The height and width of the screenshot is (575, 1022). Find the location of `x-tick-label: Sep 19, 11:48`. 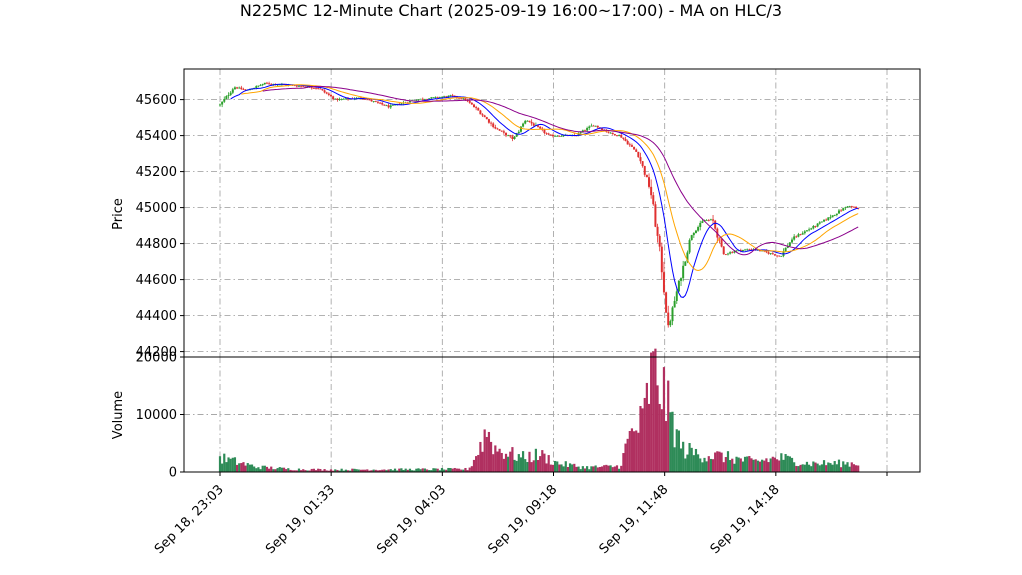

x-tick-label: Sep 19, 11:48 is located at coordinates (634, 519).